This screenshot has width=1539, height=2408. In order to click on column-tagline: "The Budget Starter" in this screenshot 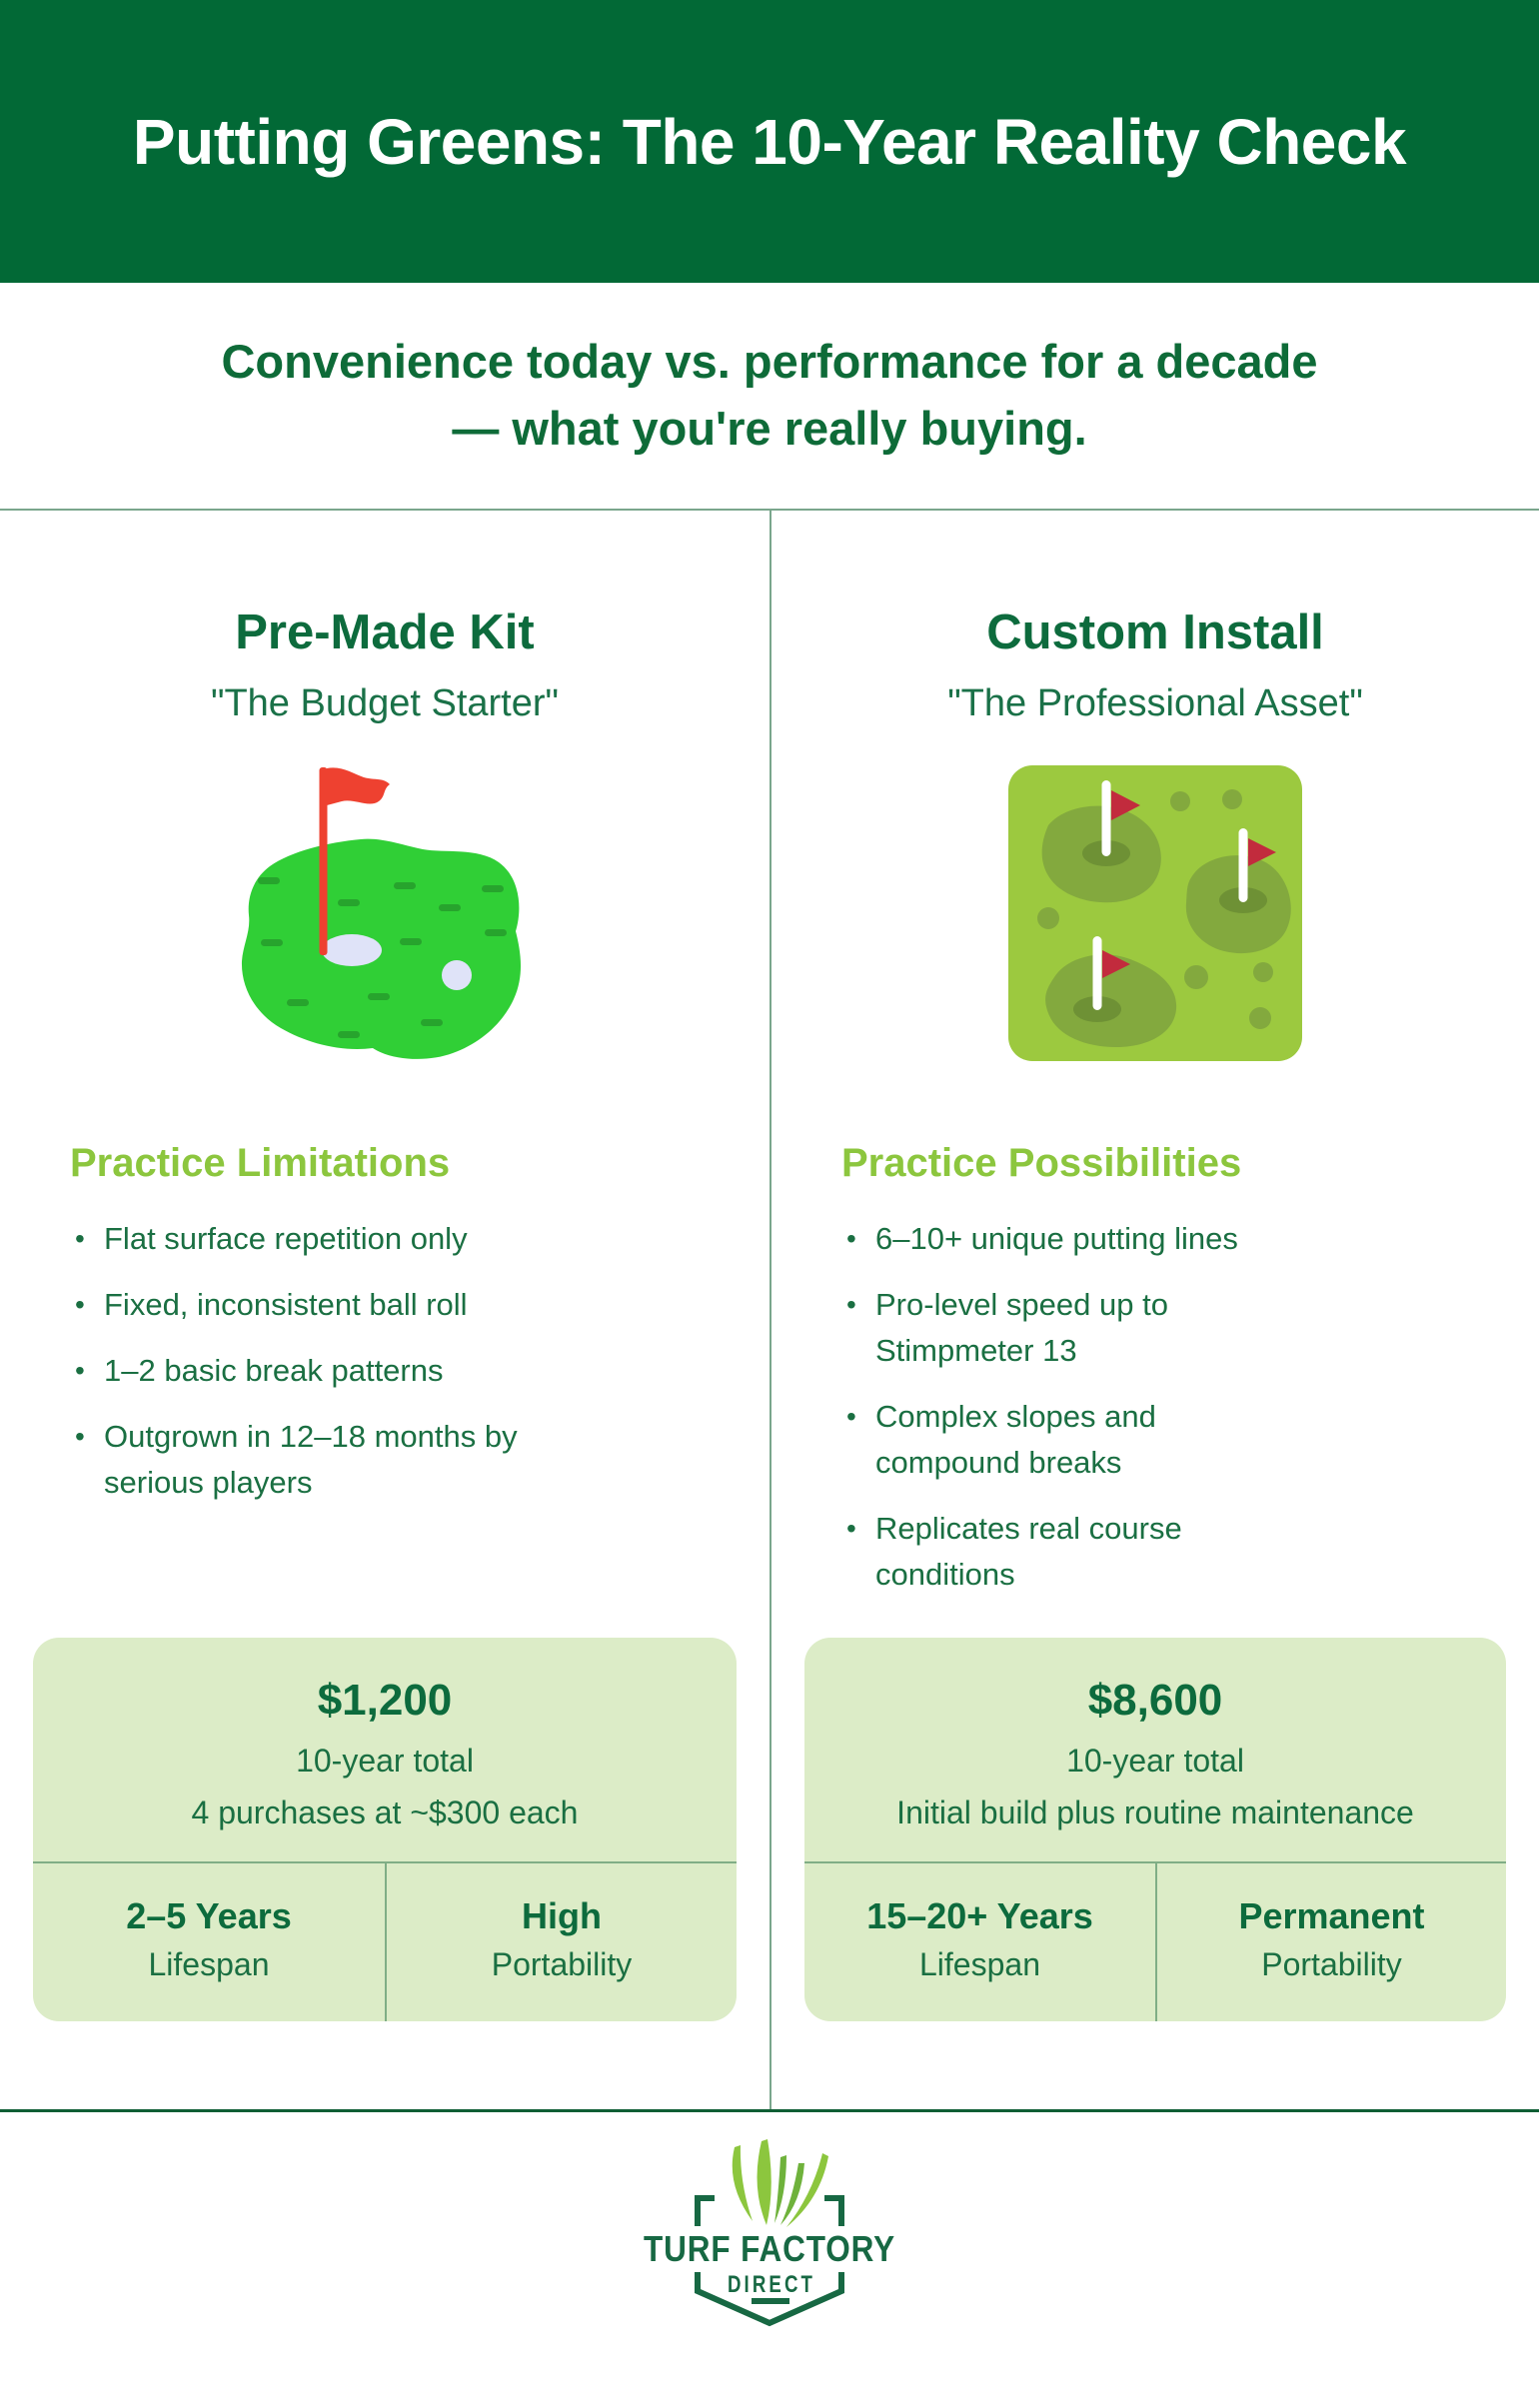, I will do `click(385, 703)`.